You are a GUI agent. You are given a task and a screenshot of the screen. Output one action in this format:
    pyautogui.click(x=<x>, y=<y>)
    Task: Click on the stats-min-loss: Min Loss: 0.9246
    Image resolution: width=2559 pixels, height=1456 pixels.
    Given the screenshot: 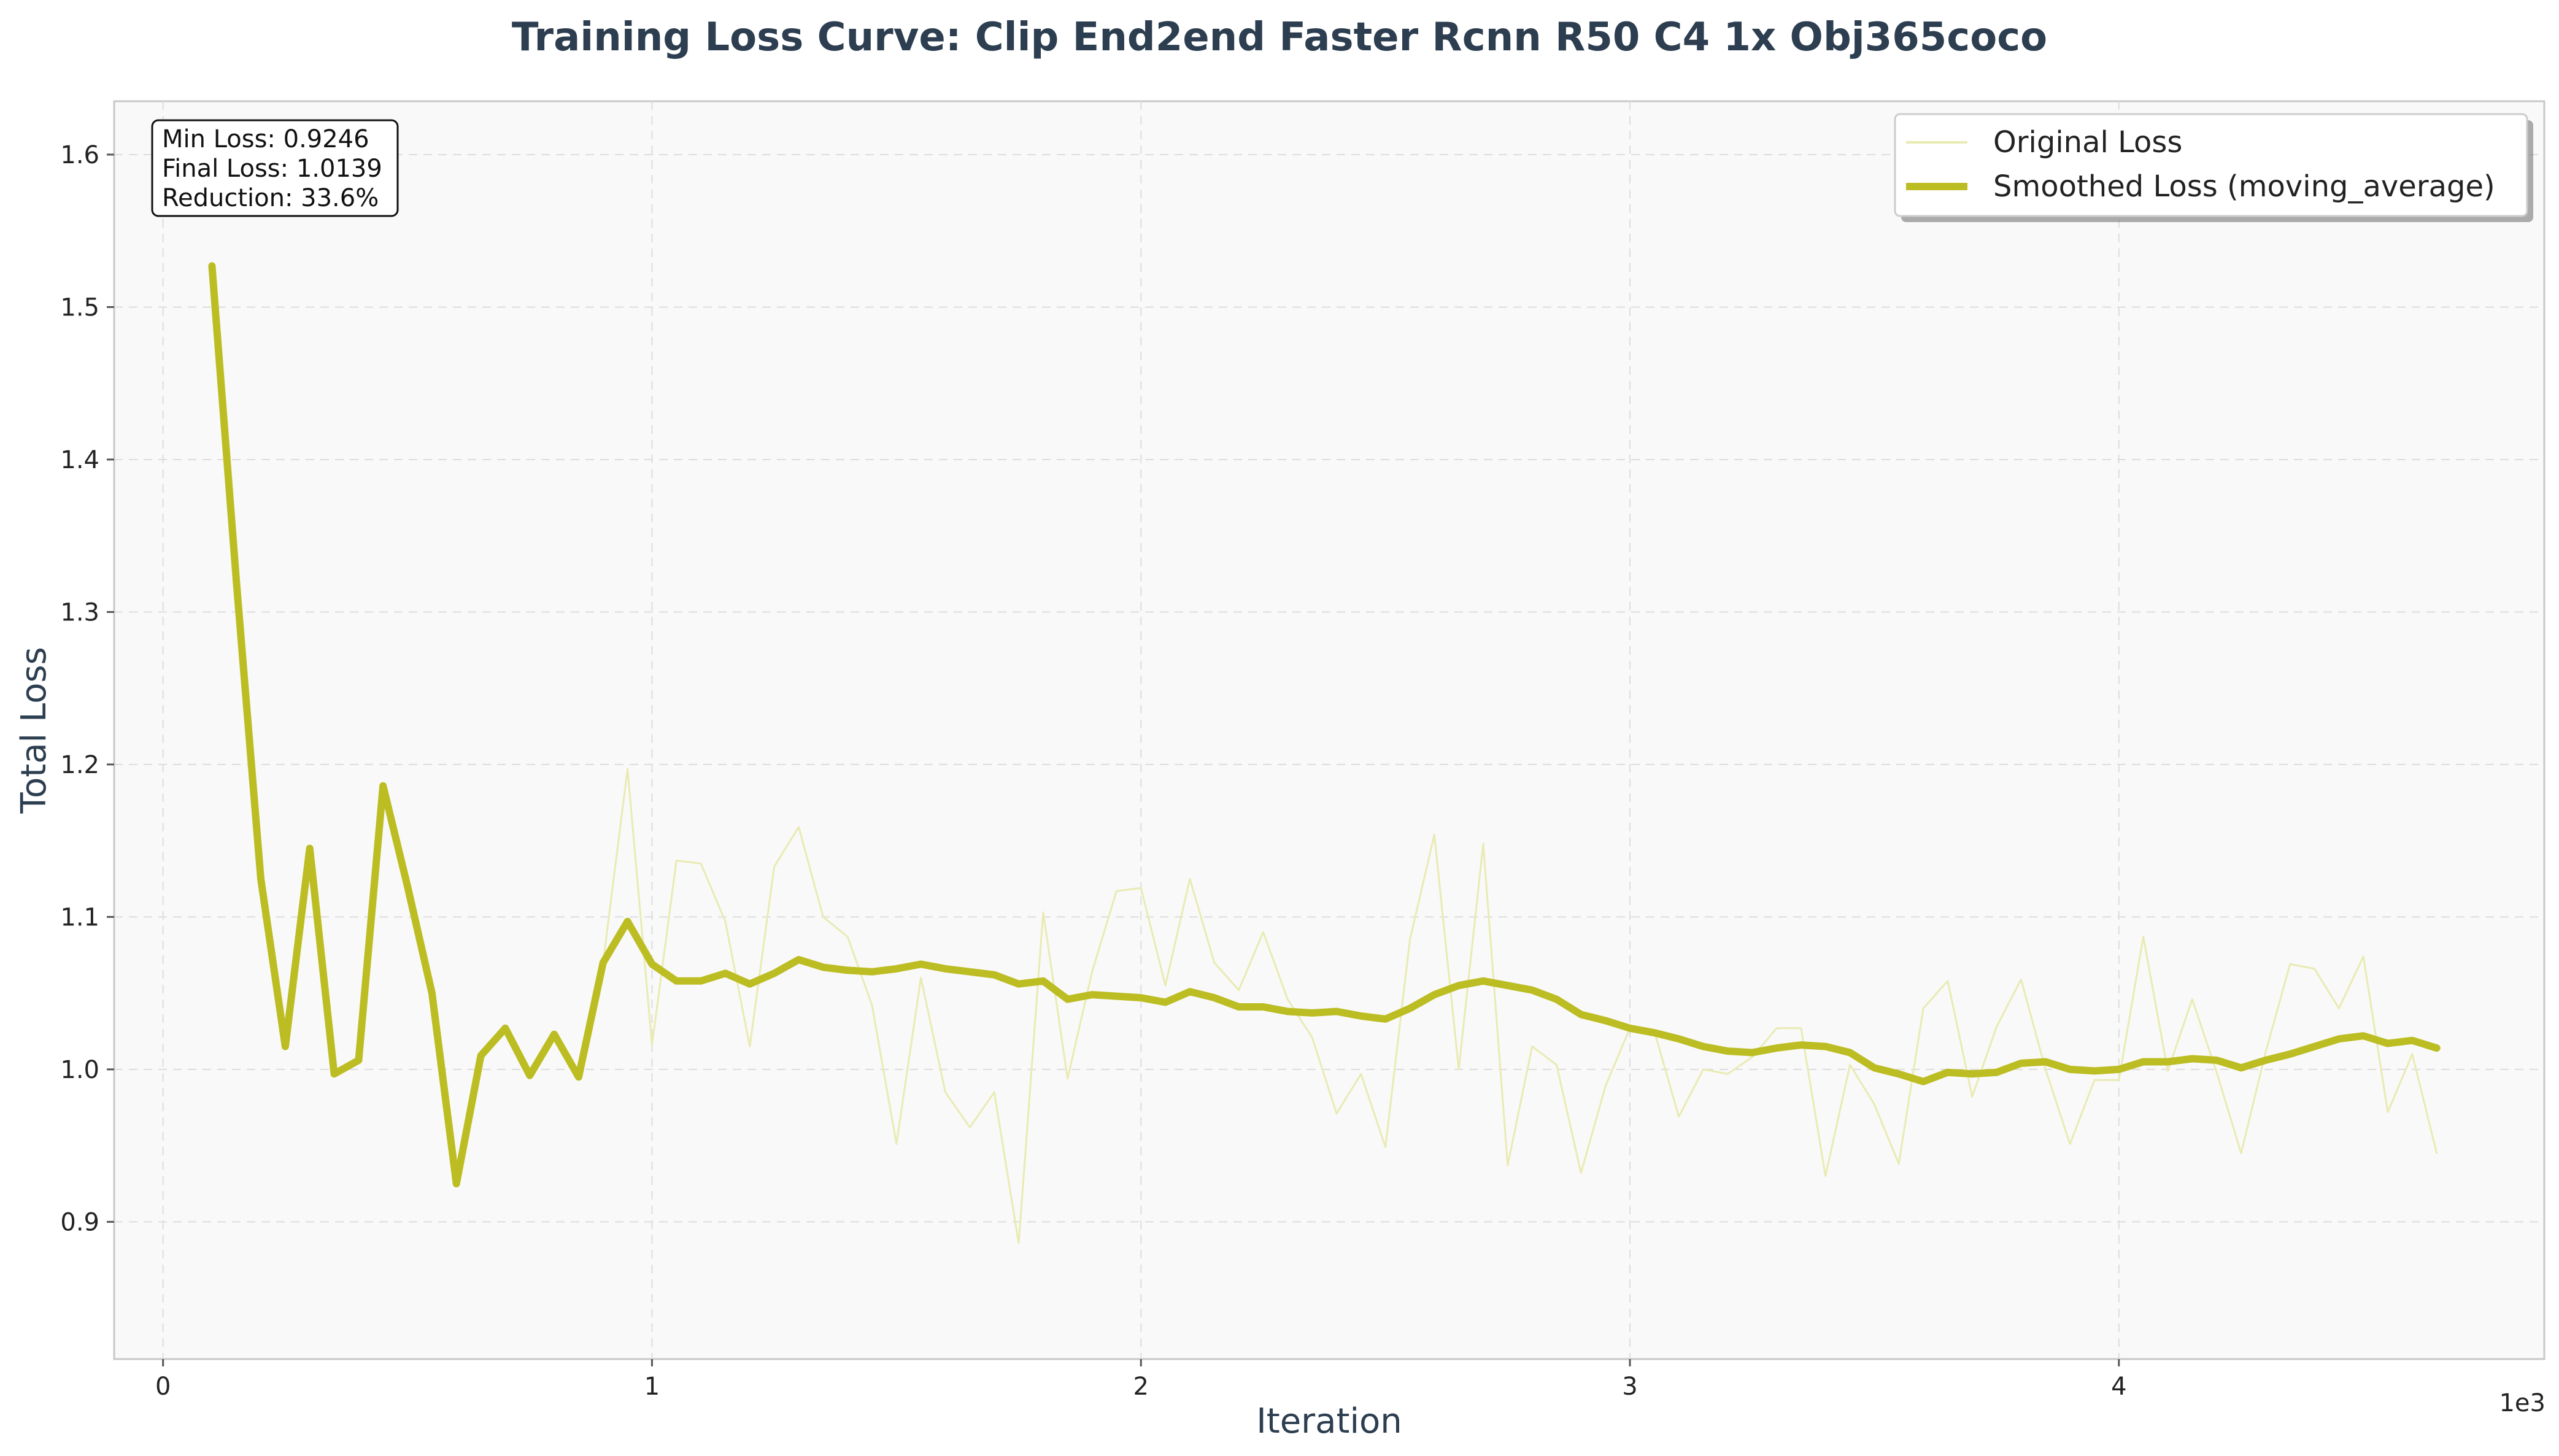 What is the action you would take?
    pyautogui.click(x=265, y=139)
    